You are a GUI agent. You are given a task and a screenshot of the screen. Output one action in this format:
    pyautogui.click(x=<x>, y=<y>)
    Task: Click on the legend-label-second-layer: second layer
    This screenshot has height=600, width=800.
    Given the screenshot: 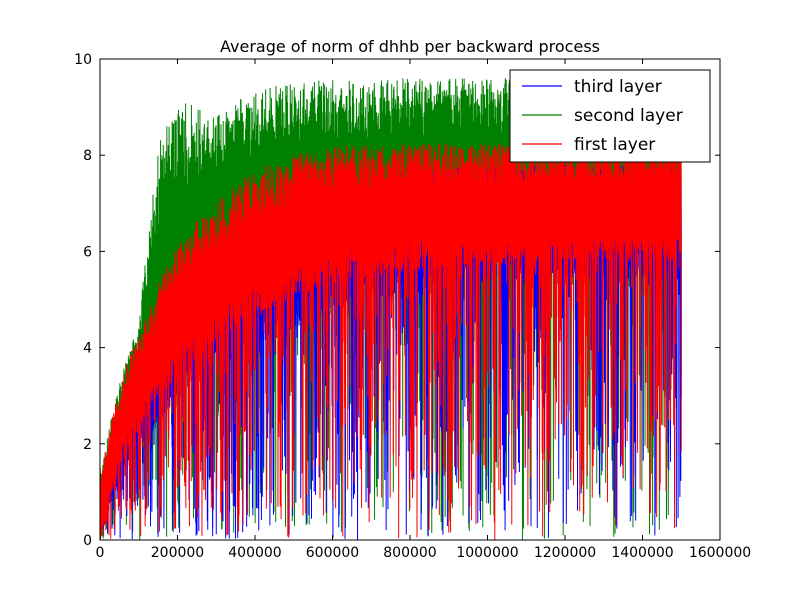 What is the action you would take?
    pyautogui.click(x=628, y=116)
    